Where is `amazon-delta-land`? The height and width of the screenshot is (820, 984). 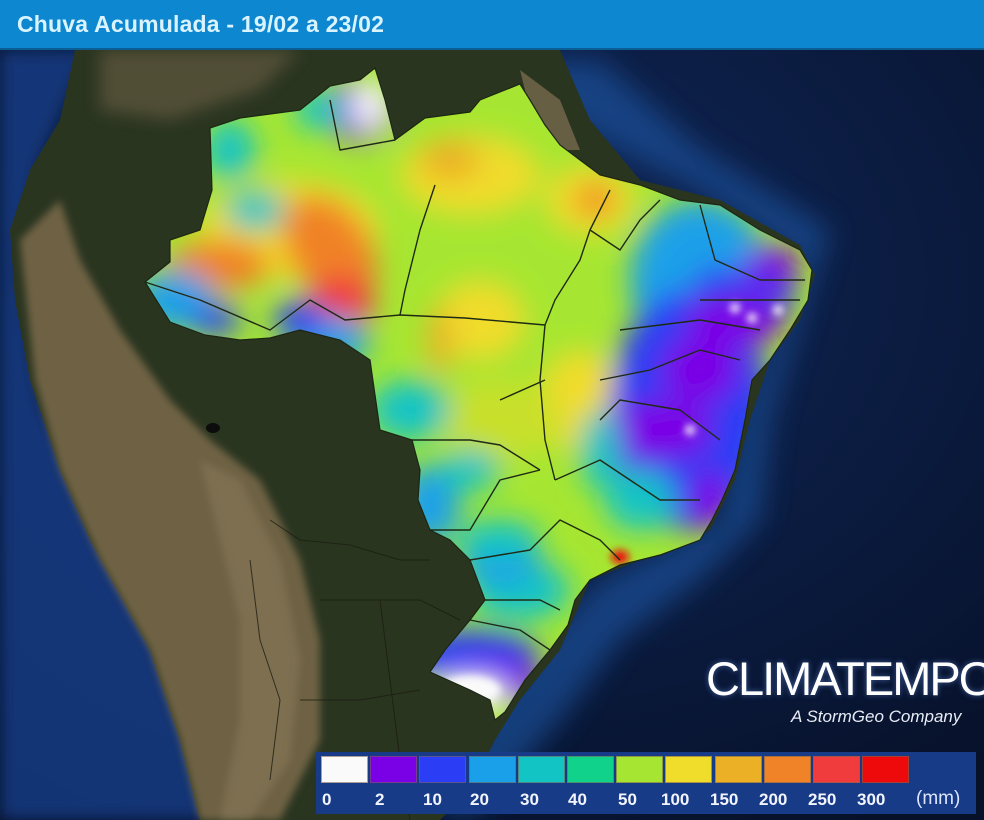
amazon-delta-land is located at coordinates (550, 110).